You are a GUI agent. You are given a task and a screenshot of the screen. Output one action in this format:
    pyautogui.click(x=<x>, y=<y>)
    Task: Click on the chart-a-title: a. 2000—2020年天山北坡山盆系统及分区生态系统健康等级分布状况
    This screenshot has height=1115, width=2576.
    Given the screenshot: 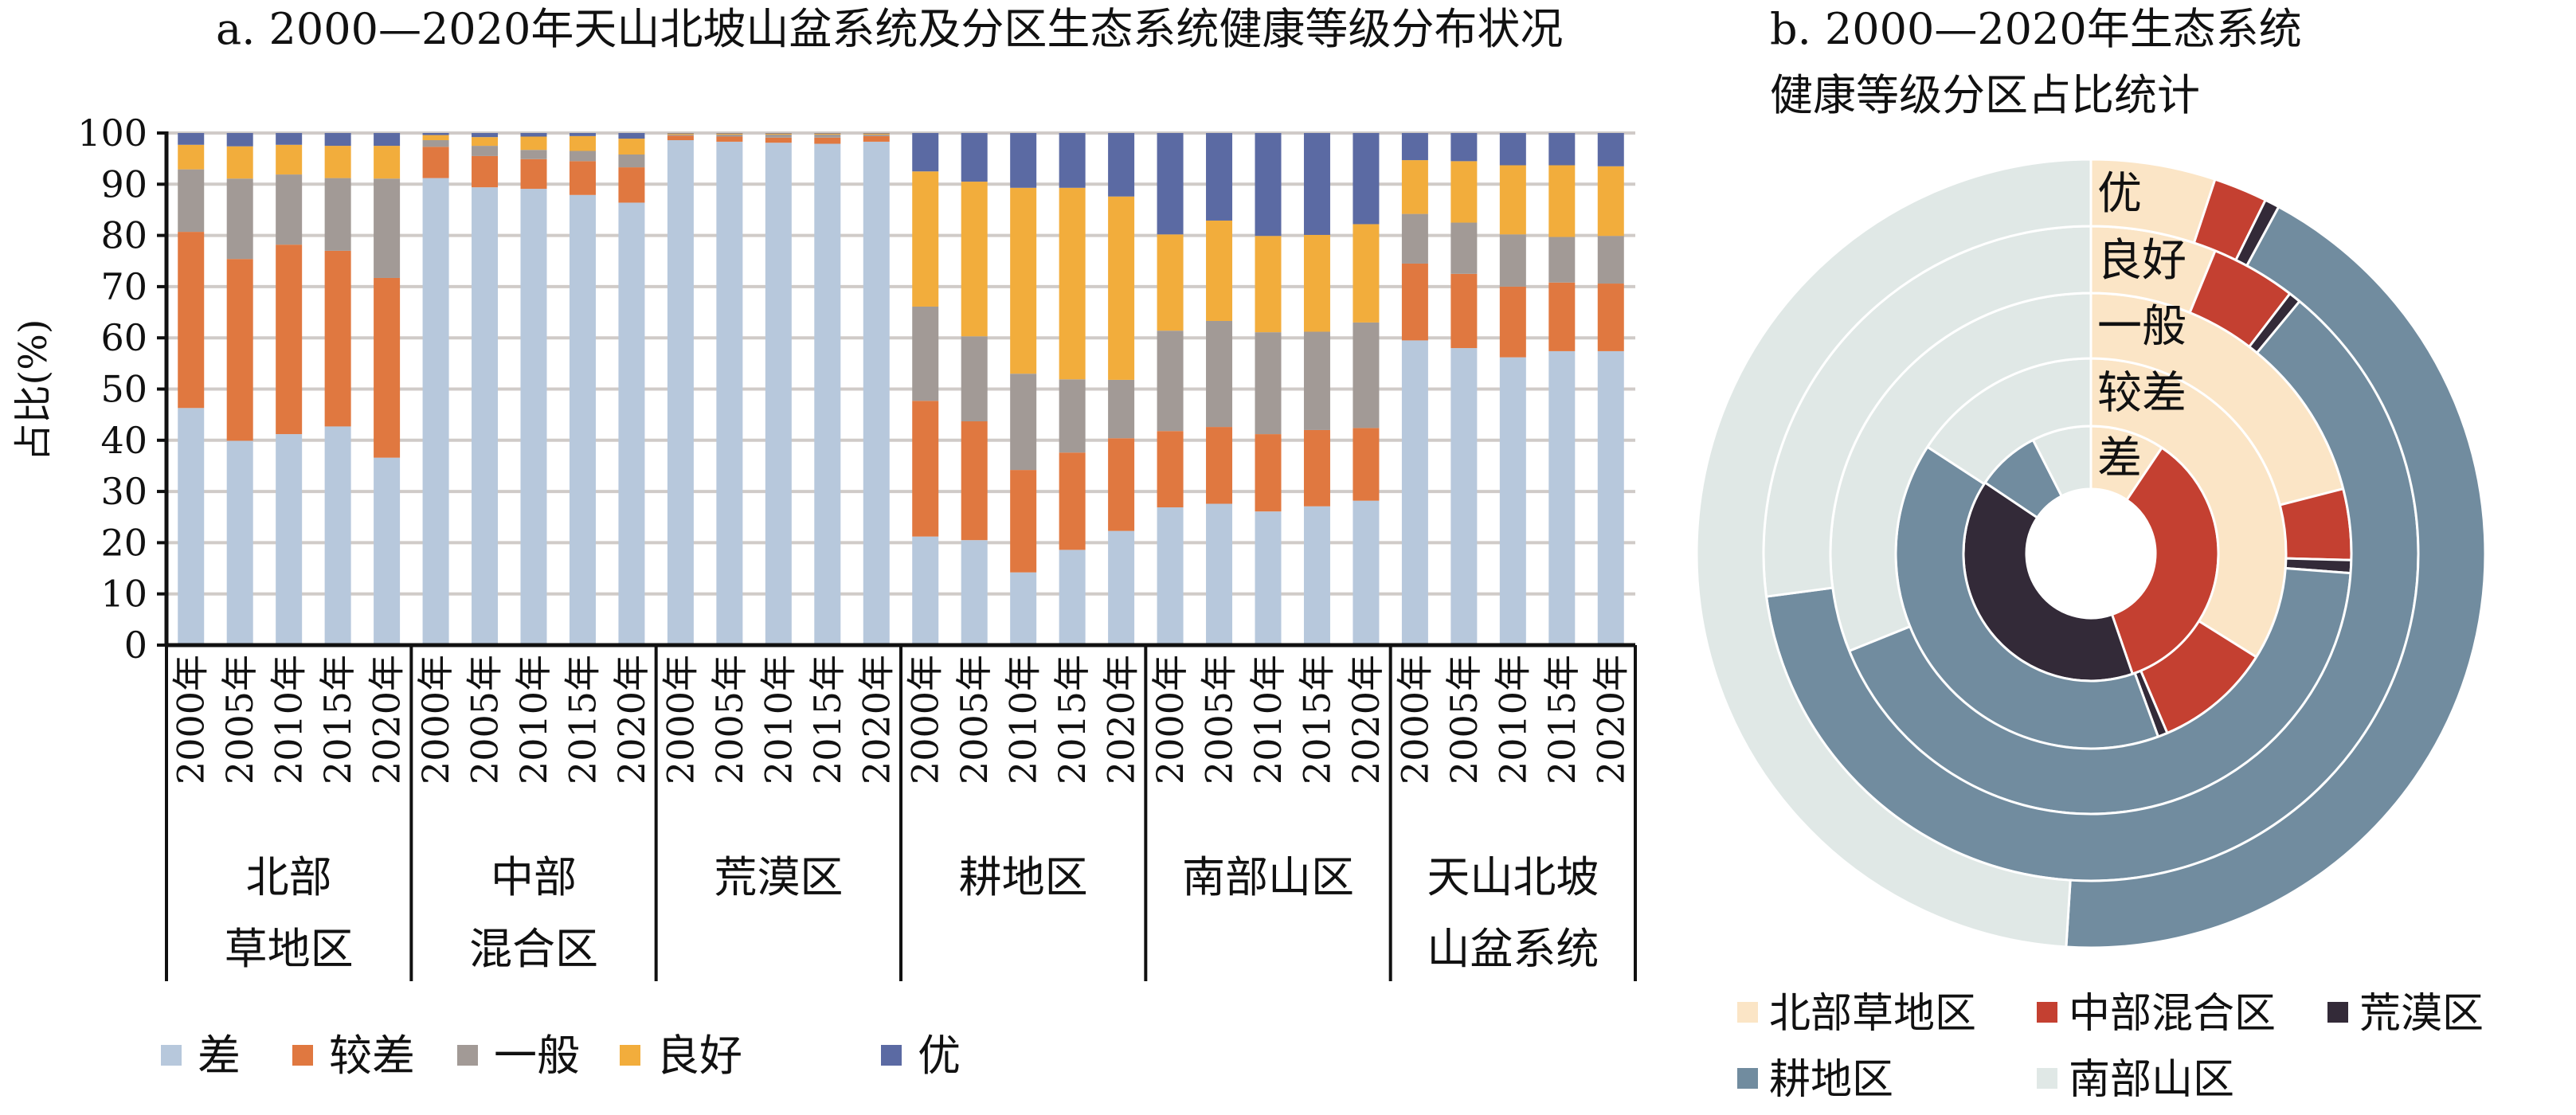 What is the action you would take?
    pyautogui.click(x=889, y=29)
    